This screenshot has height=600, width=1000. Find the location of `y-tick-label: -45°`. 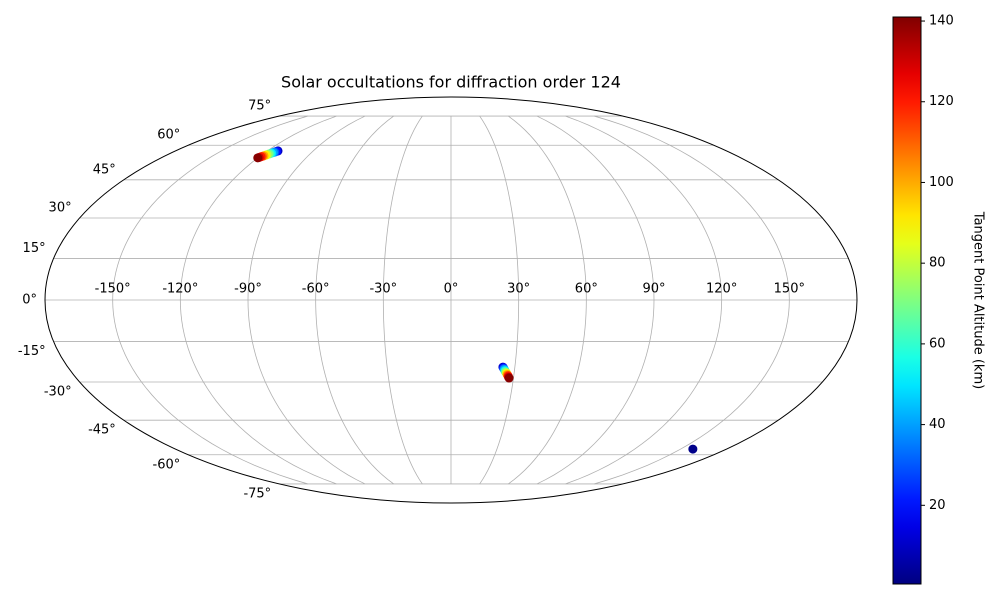

y-tick-label: -45° is located at coordinates (102, 430).